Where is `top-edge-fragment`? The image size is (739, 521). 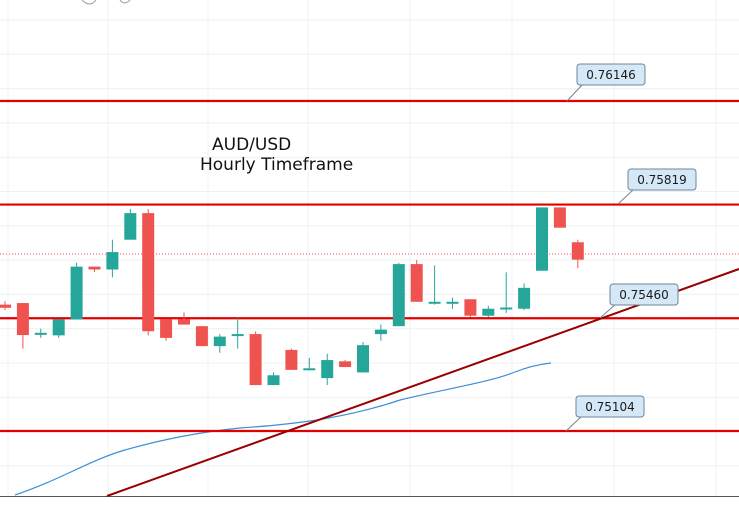
top-edge-fragment is located at coordinates (106, 2).